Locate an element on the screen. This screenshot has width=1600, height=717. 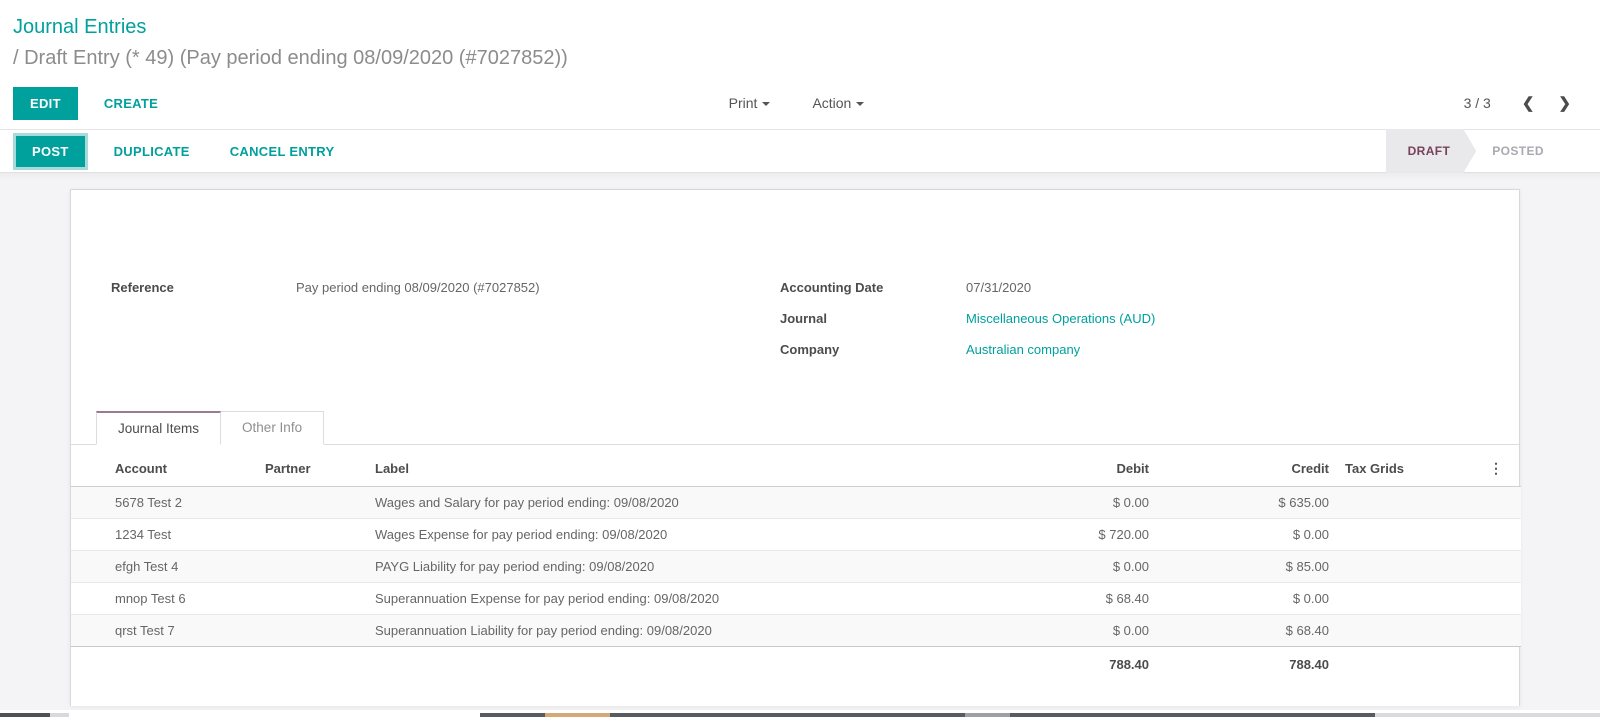
notebook-tabs: Journal Items Other Info is located at coordinates (795, 428).